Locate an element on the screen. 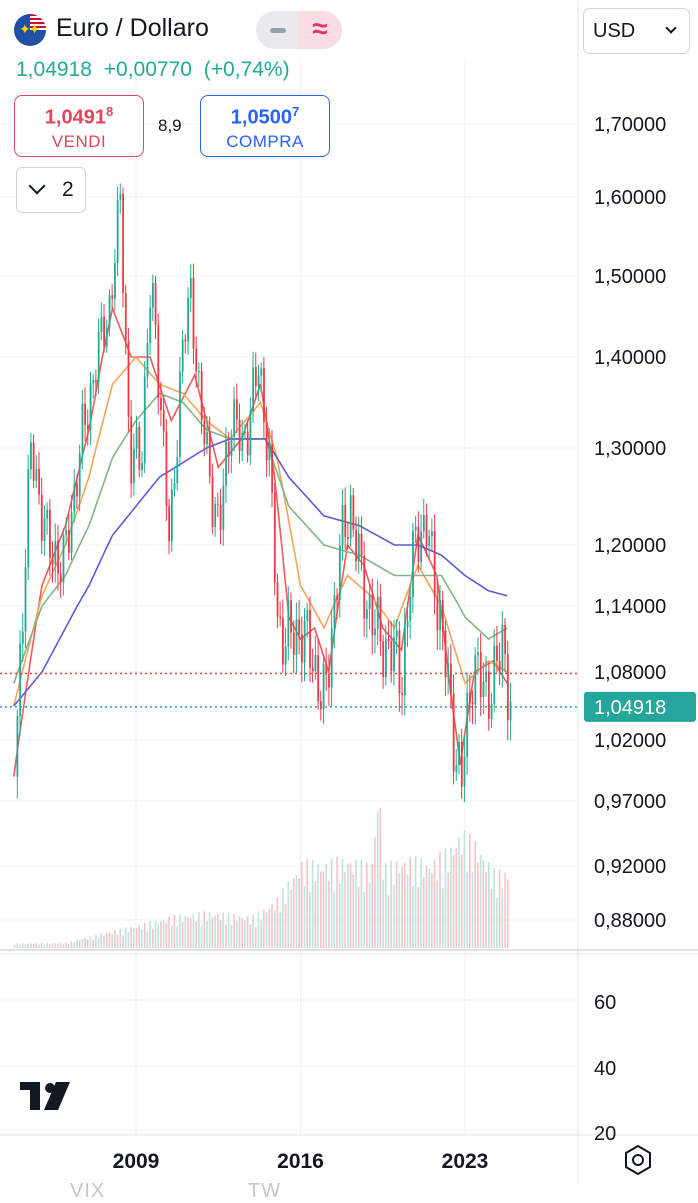 This screenshot has height=1203, width=698. last-price: 1,04918 is located at coordinates (54, 69).